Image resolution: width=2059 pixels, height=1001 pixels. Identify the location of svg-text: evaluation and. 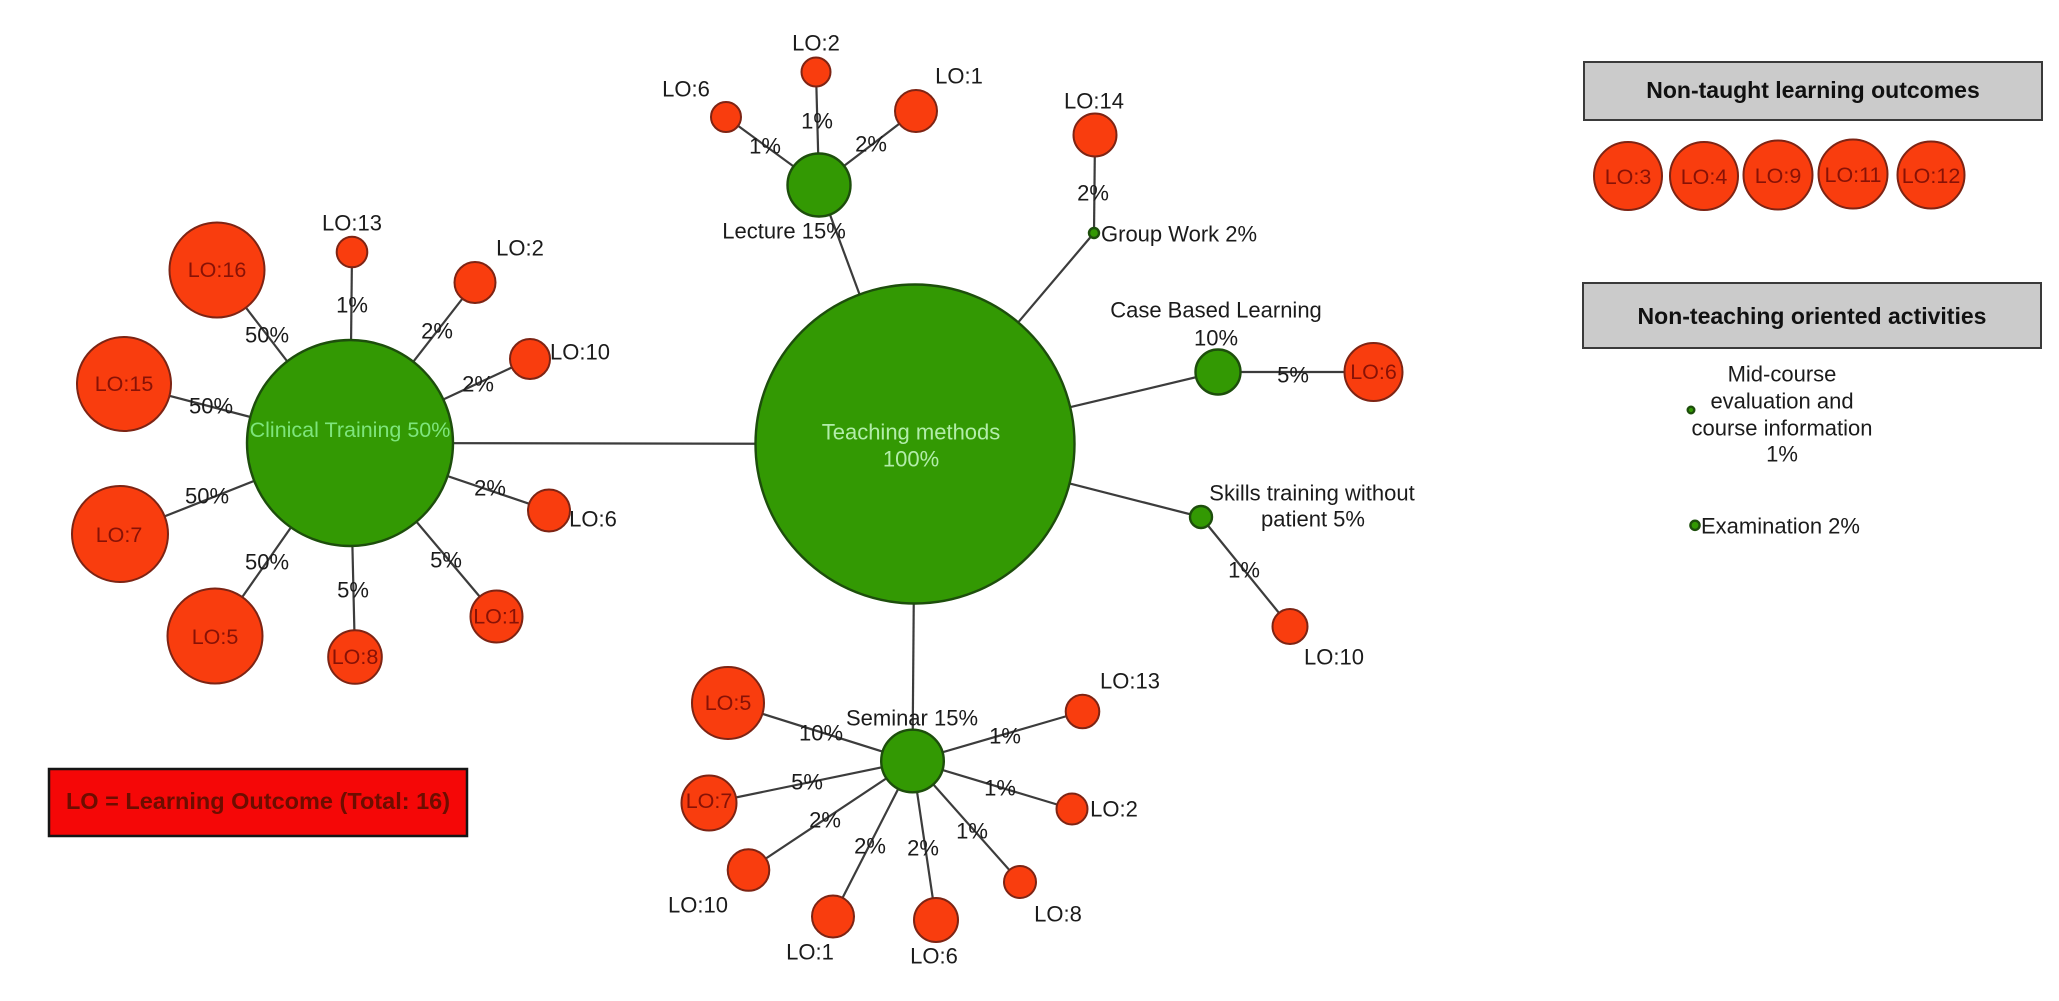
(1781, 401).